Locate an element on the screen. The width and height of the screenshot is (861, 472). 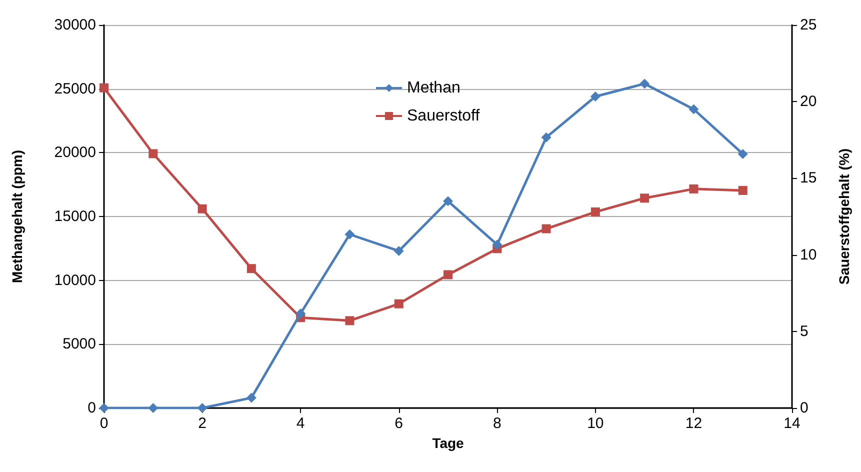
legend-label: Methan is located at coordinates (433, 88).